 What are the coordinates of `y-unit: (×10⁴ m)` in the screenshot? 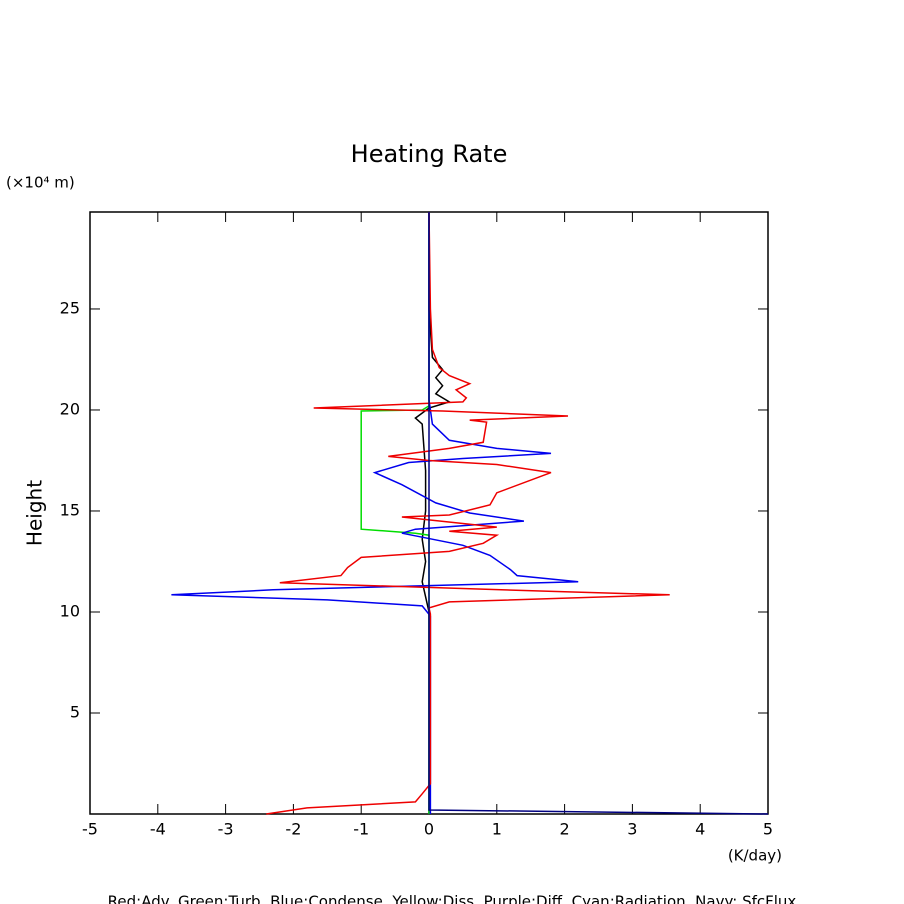 It's located at (40, 183).